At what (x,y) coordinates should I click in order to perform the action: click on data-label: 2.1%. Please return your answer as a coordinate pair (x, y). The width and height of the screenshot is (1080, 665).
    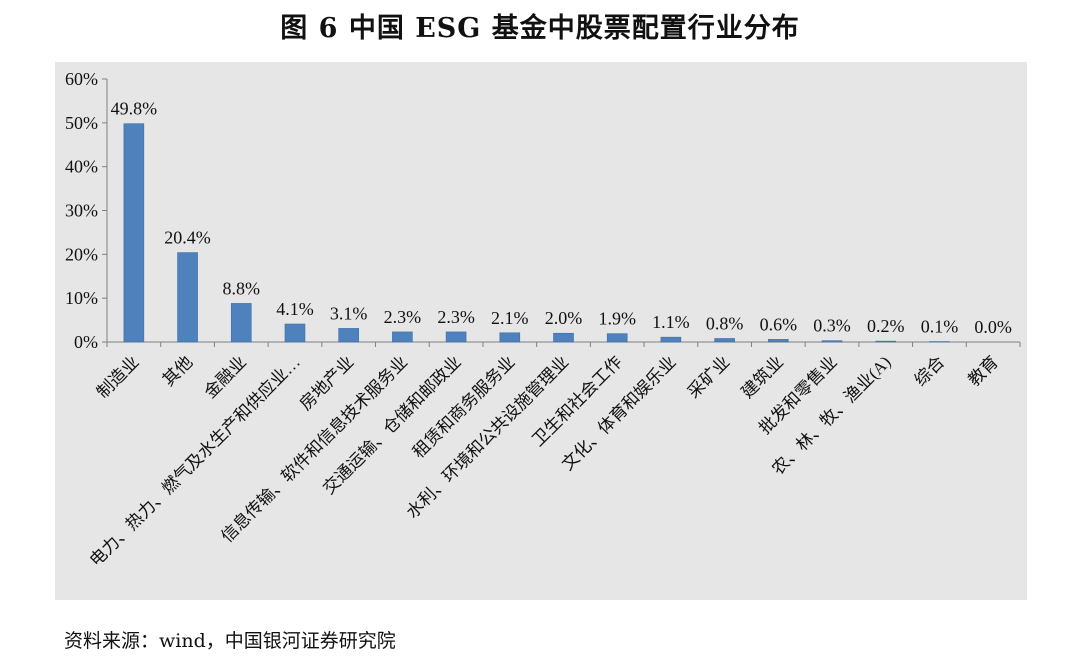
    Looking at the image, I should click on (510, 318).